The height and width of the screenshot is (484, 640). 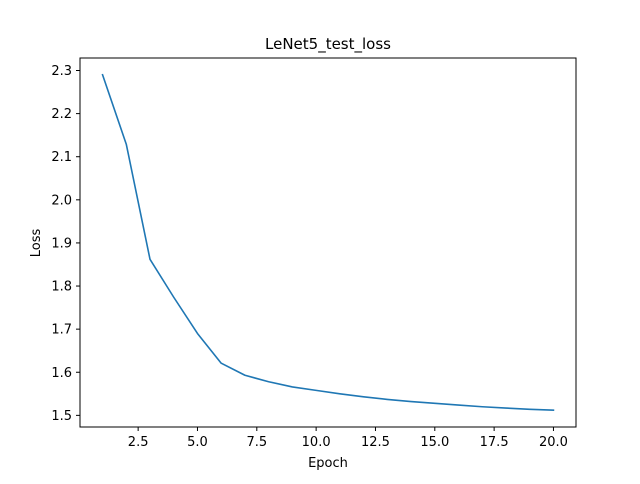 I want to click on y-tick-label: 1.6, so click(x=61, y=373).